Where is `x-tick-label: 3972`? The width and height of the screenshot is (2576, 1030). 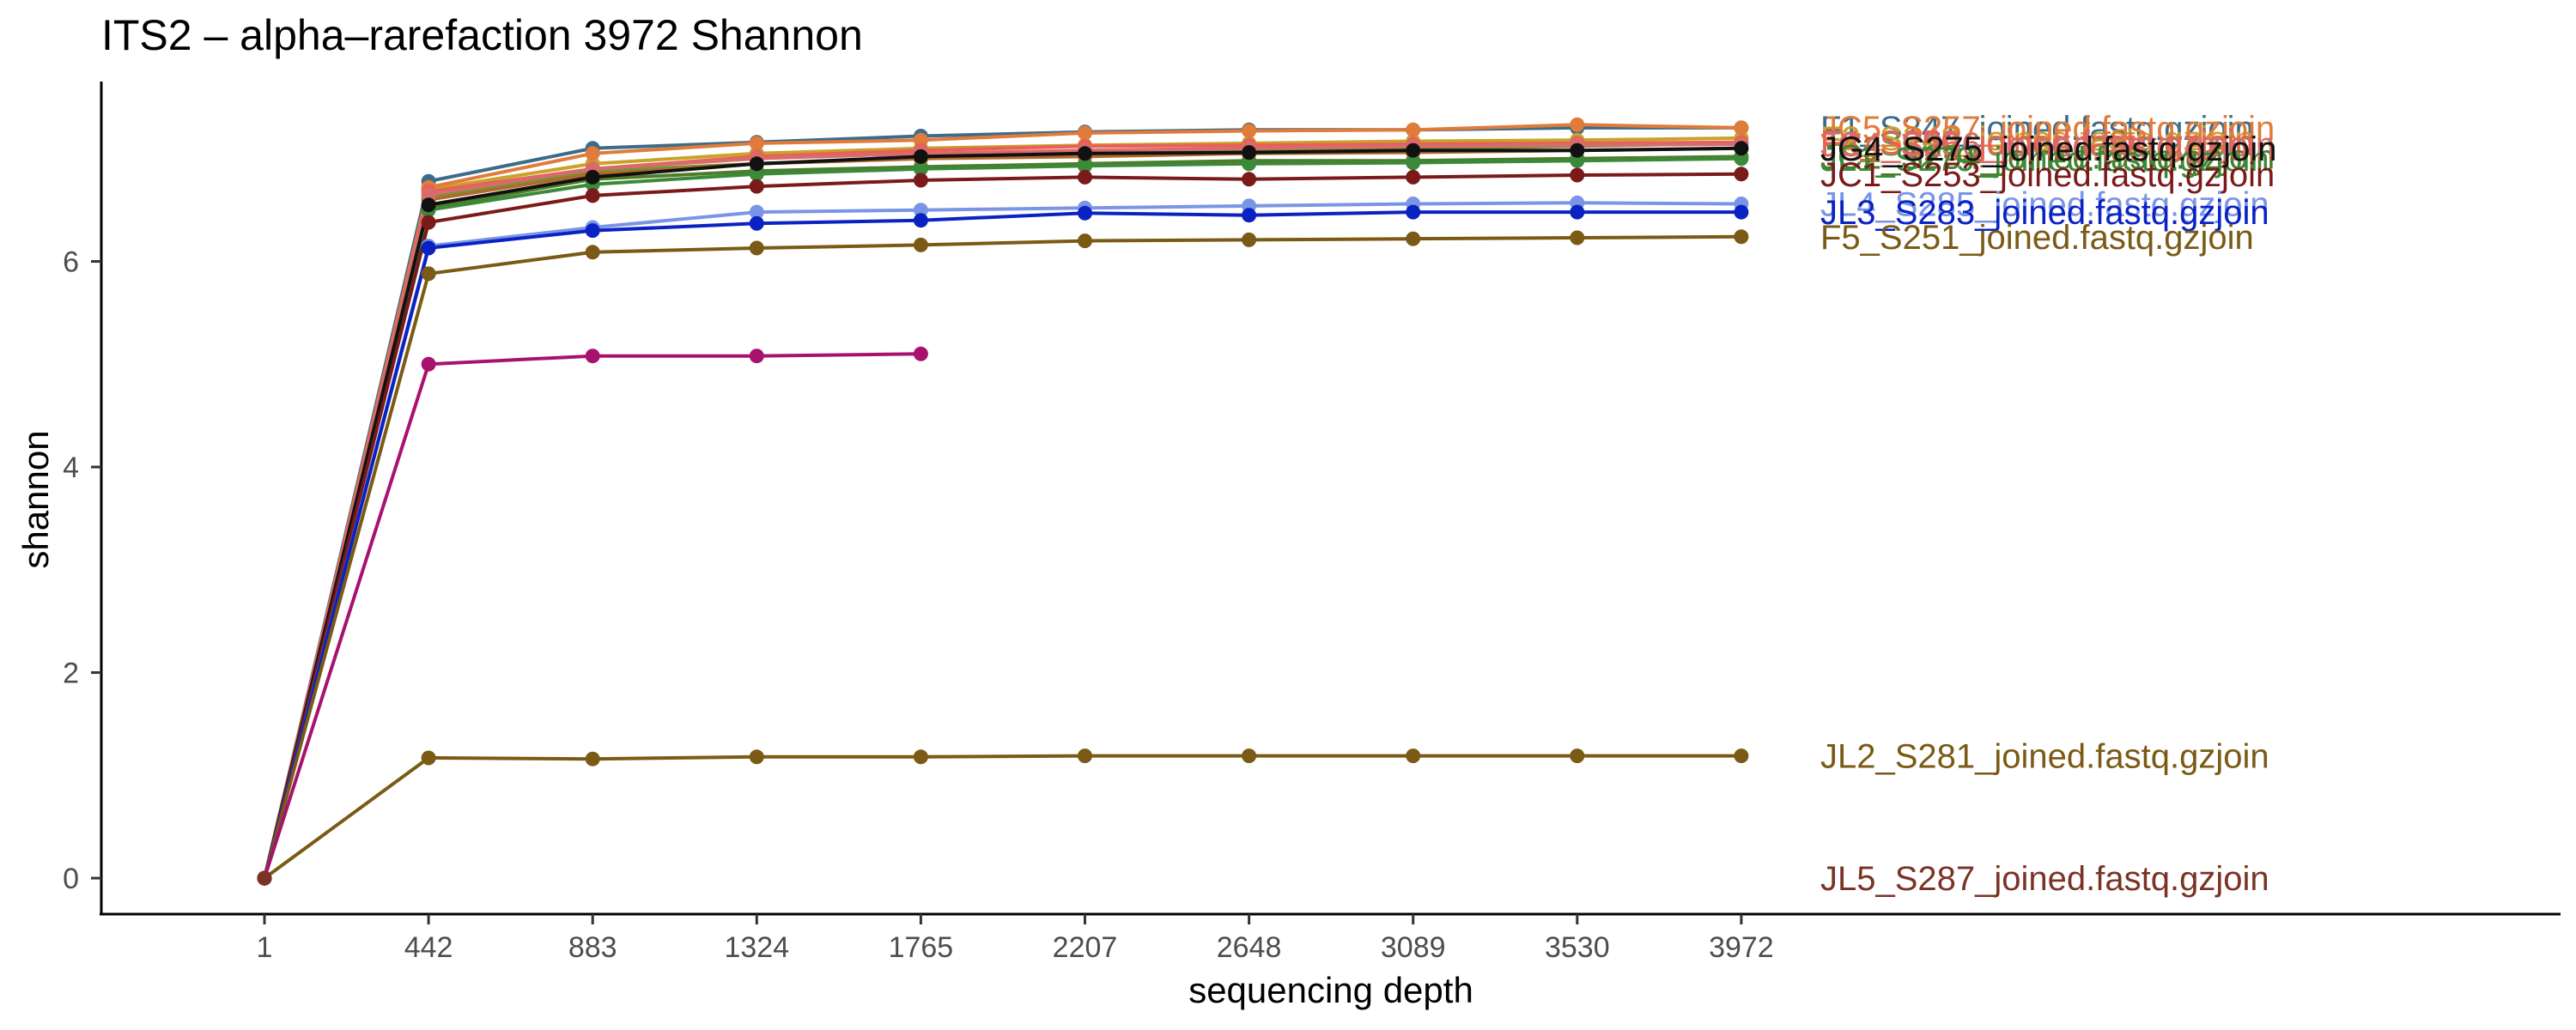 x-tick-label: 3972 is located at coordinates (1741, 947).